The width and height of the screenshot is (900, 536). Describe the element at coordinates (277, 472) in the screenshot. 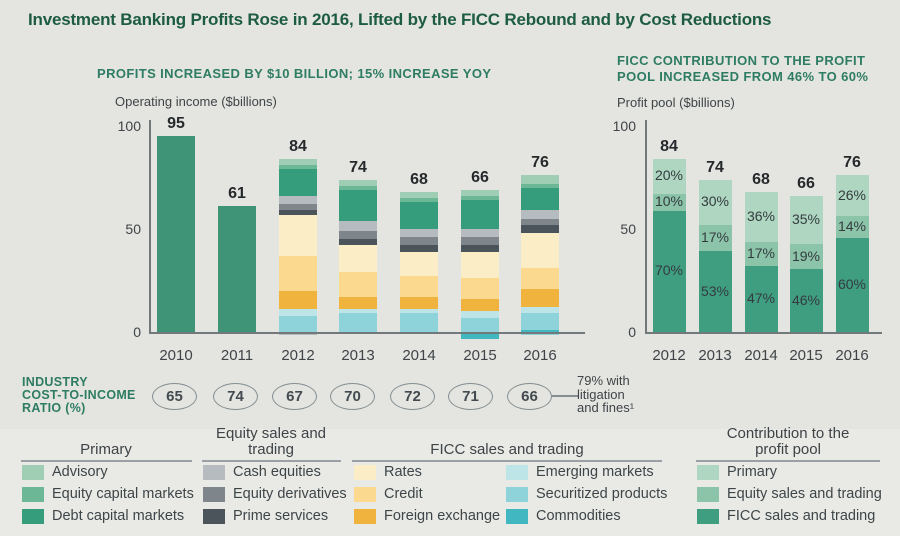

I see `legend-item-label: Cash equities` at that location.